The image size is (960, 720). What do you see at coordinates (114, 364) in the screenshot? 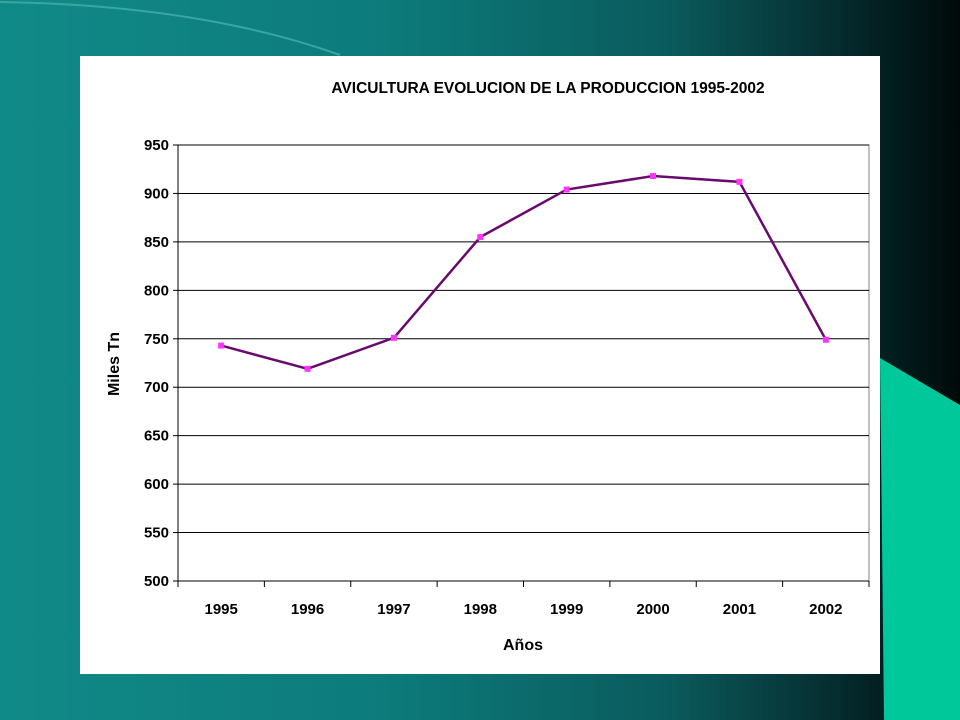
I see `y-axis-label: Miles Tn` at bounding box center [114, 364].